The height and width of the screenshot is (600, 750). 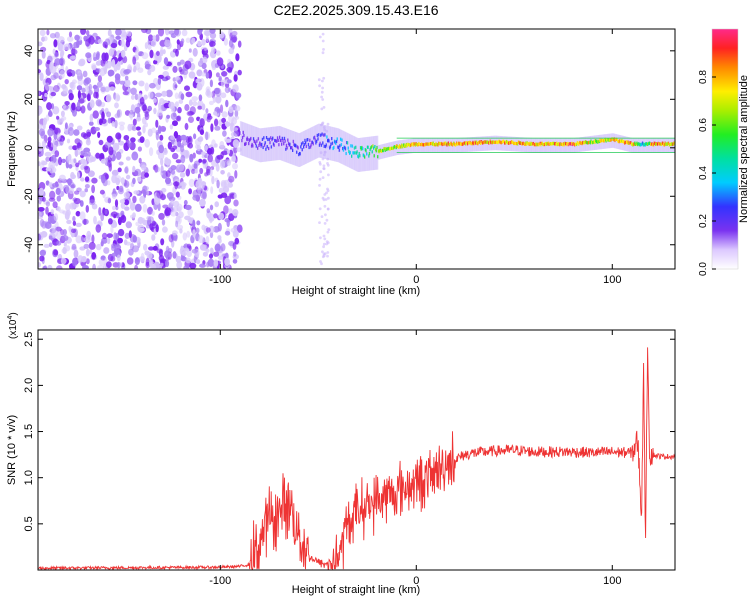 What do you see at coordinates (29, 385) in the screenshot?
I see `y-tick-label: 2.0` at bounding box center [29, 385].